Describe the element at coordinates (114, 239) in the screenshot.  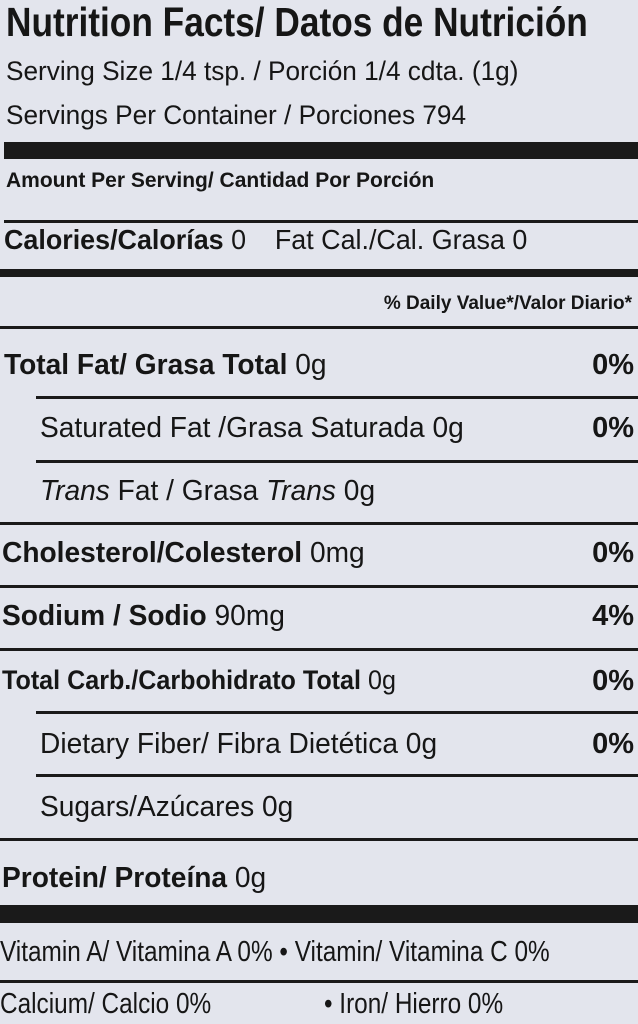
I see `calories-label: Calories/Calorías` at that location.